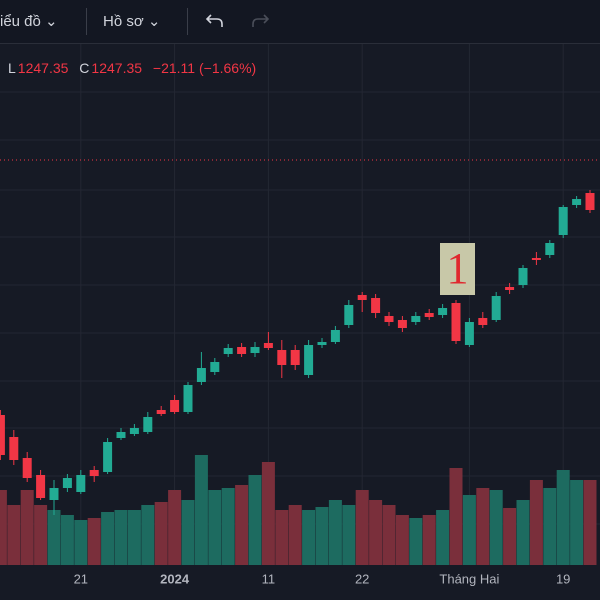  I want to click on x-tick-label: 11, so click(269, 578).